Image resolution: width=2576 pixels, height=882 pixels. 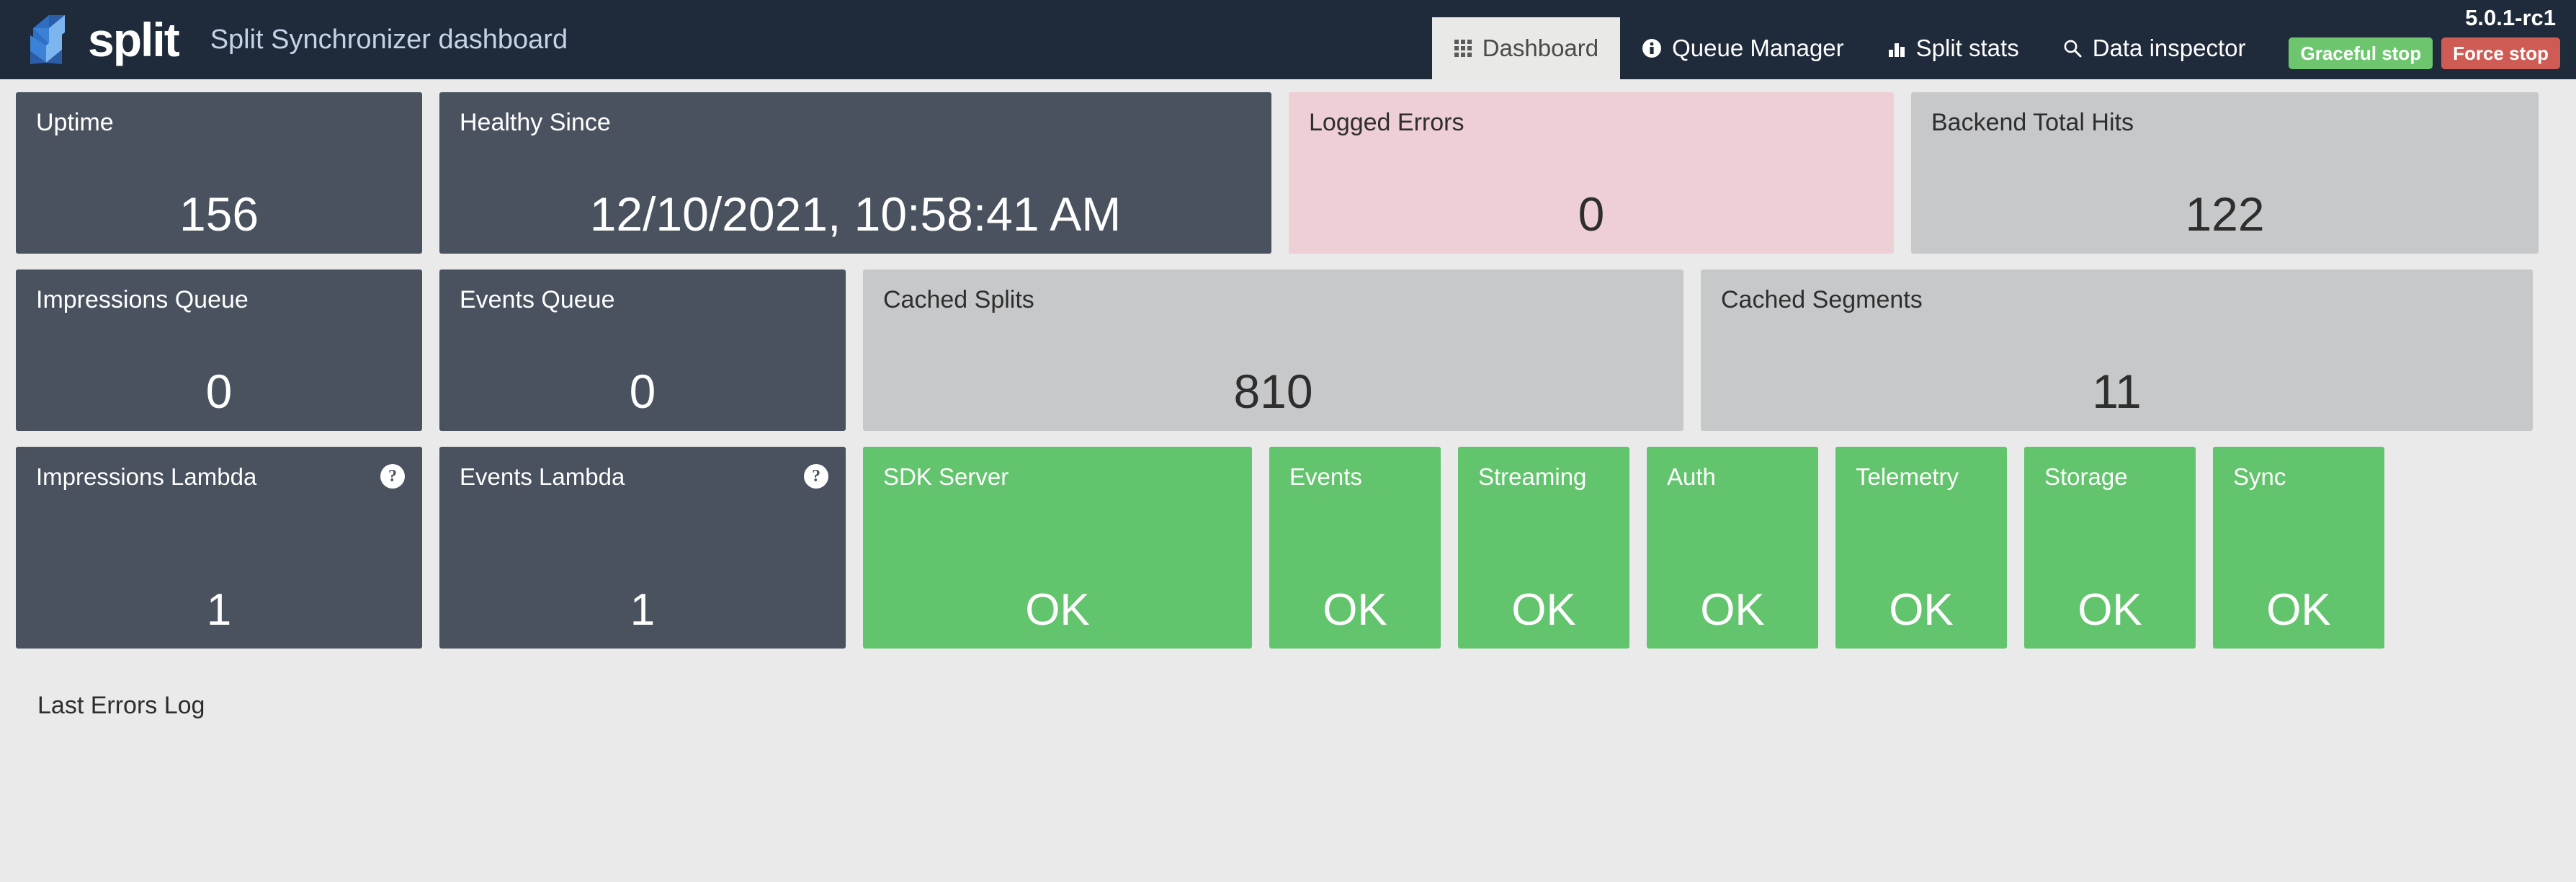 I want to click on card-healthy-since-title: Healthy Since, so click(x=535, y=122).